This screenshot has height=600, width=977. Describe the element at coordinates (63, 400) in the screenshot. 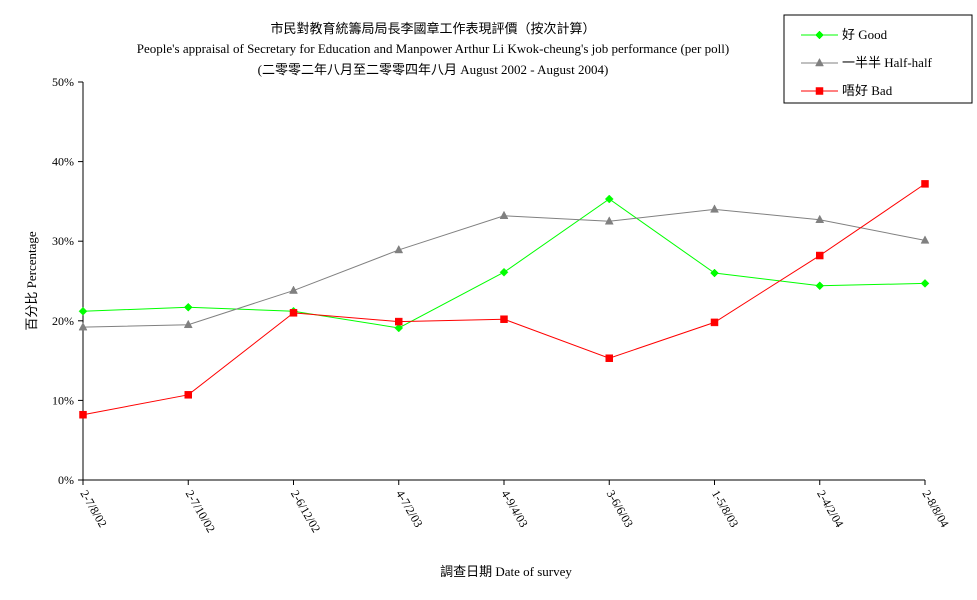

I see `y-tick-label: 10%` at that location.